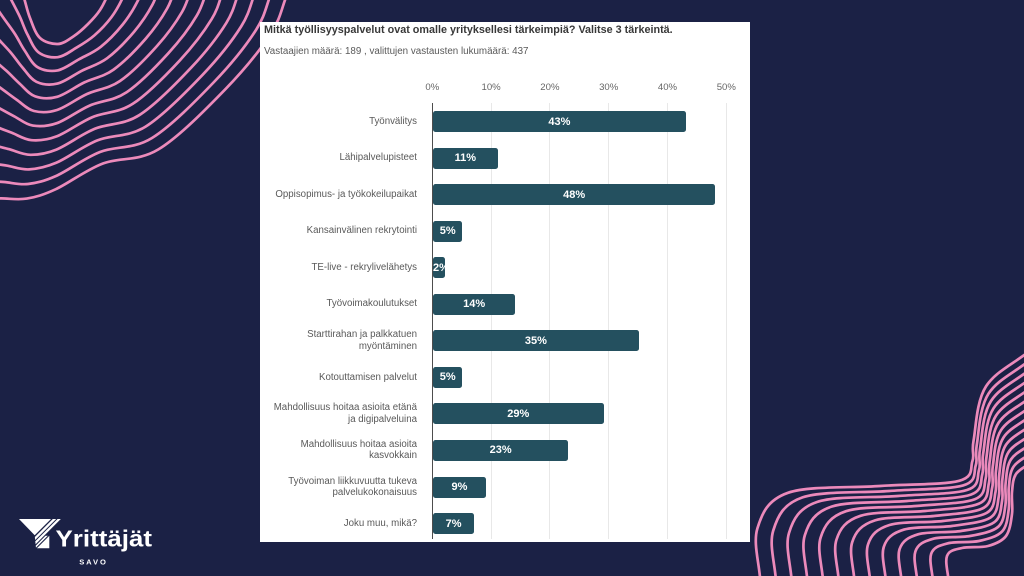 The image size is (1024, 576). I want to click on svg-text: SAVO, so click(93, 561).